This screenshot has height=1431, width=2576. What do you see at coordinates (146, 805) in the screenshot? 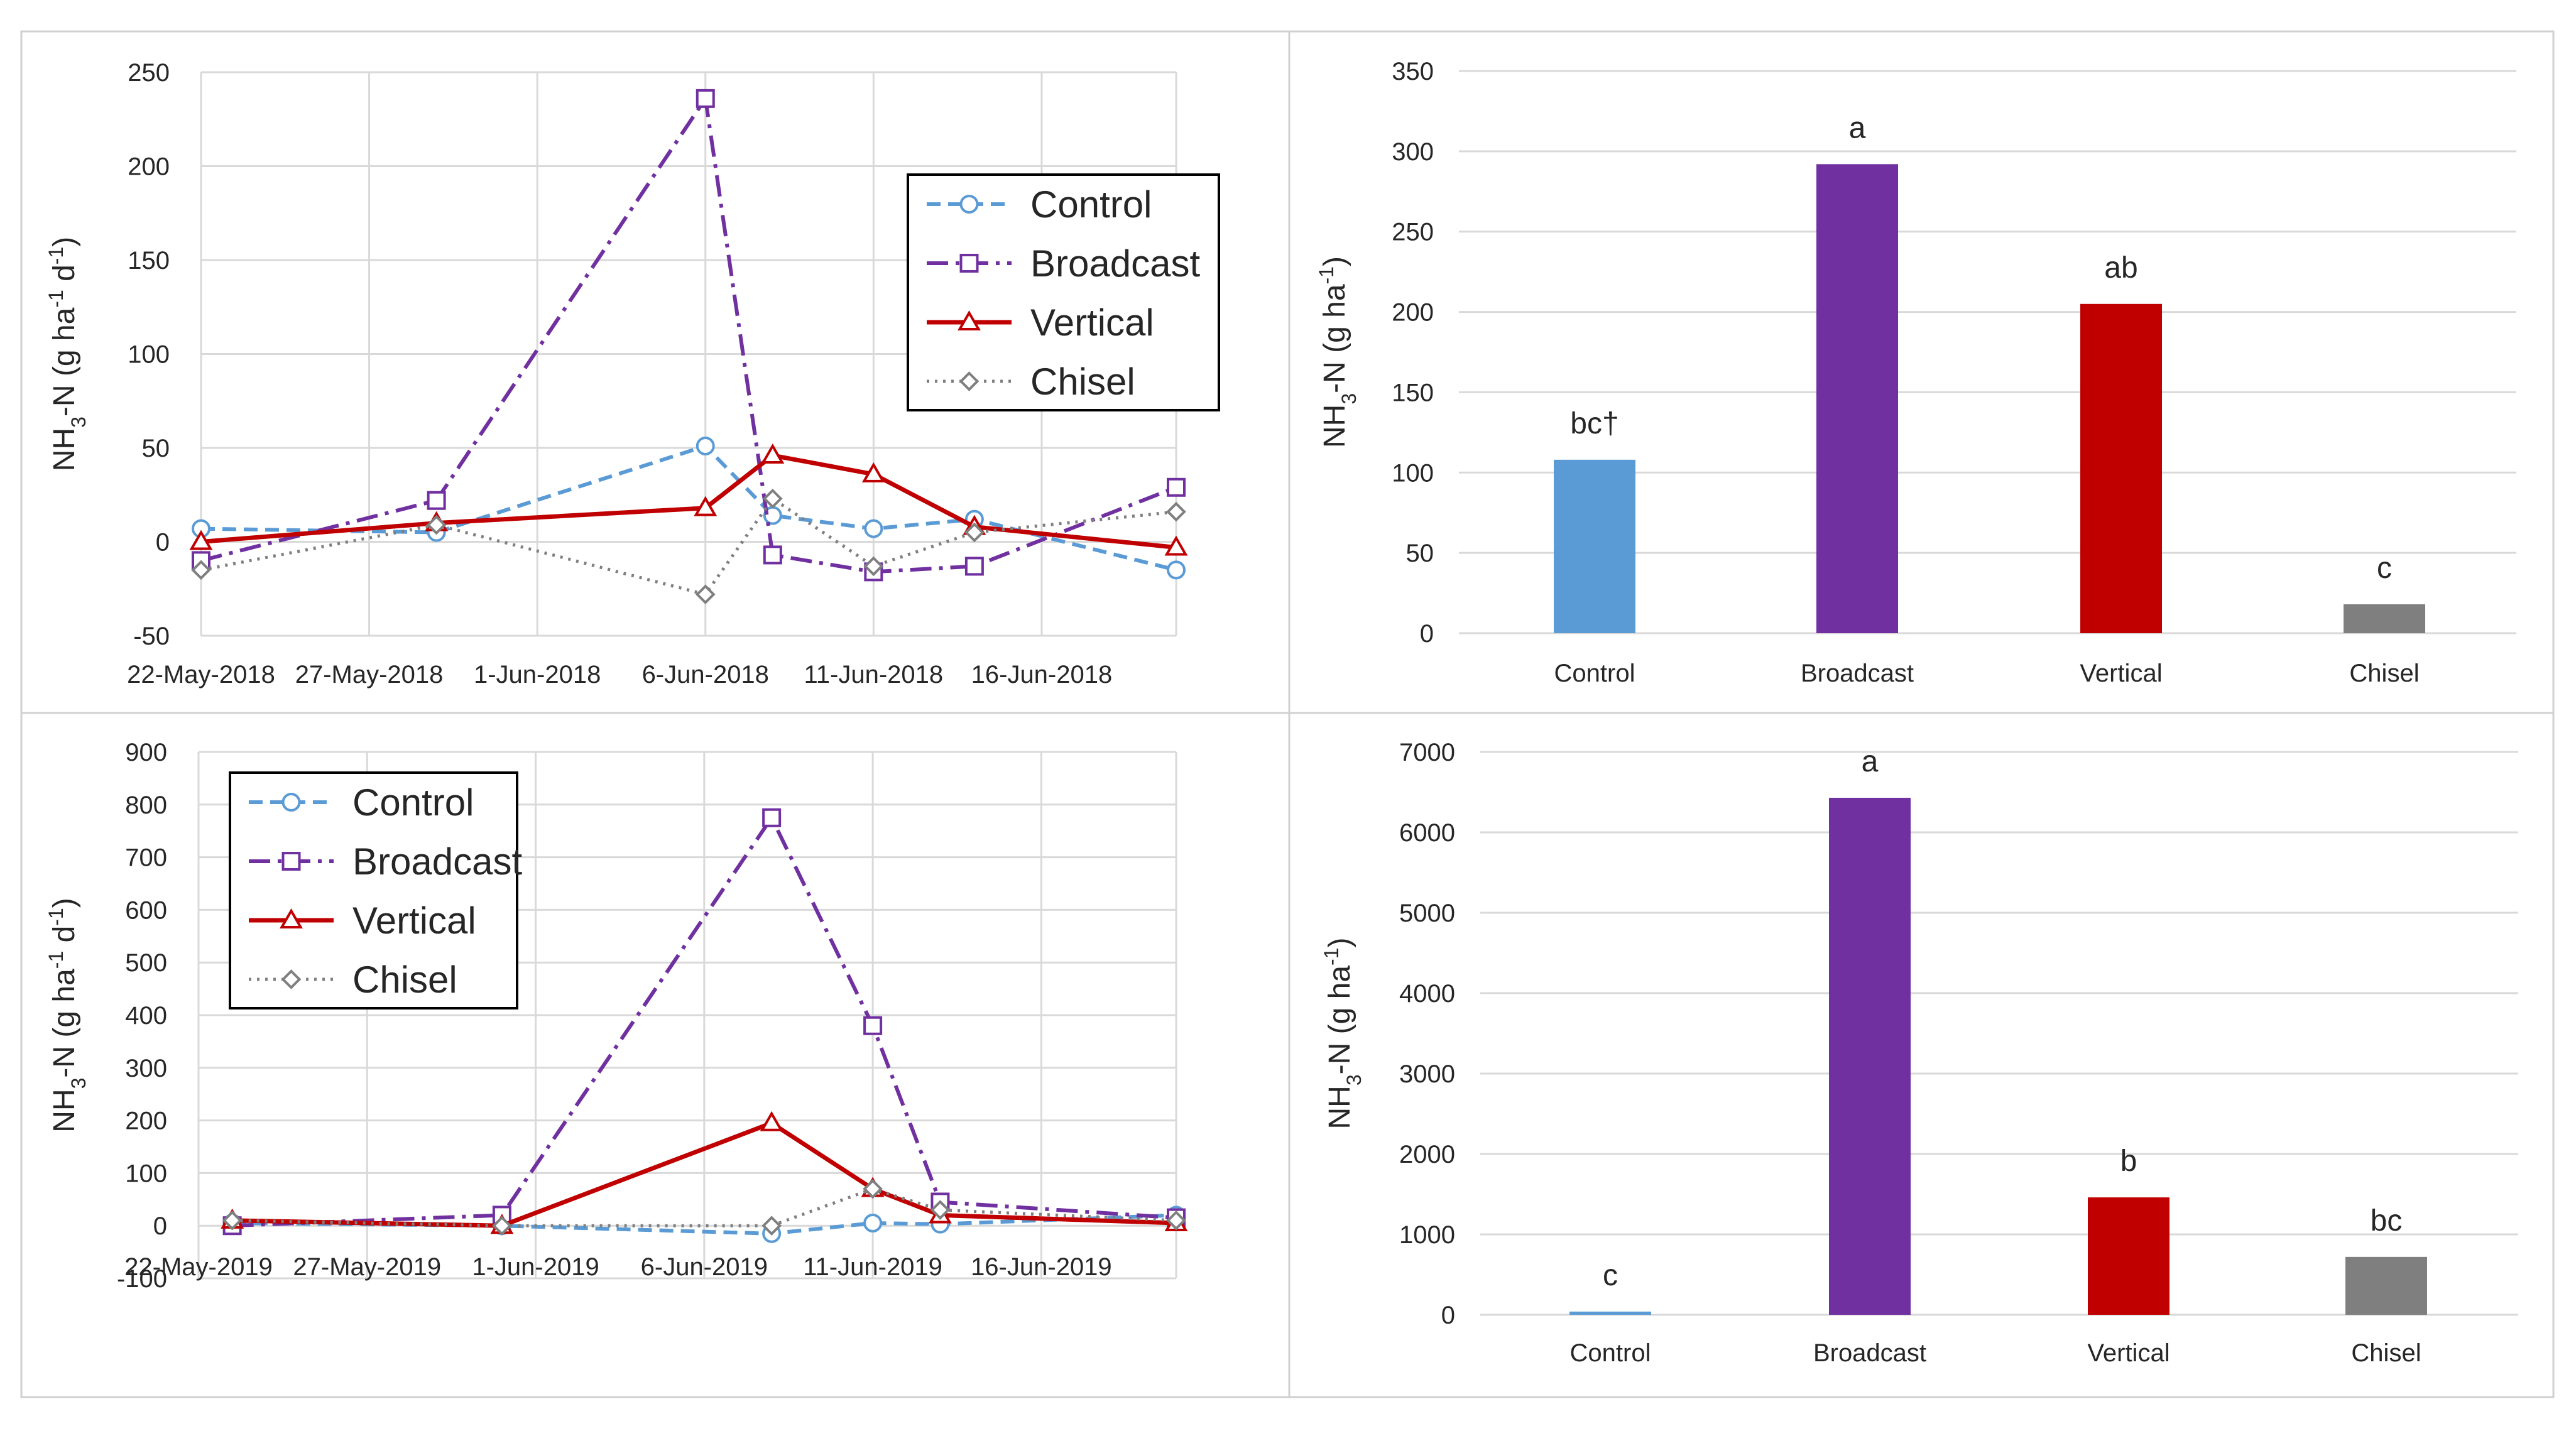
I see `y-tick-label: 800` at bounding box center [146, 805].